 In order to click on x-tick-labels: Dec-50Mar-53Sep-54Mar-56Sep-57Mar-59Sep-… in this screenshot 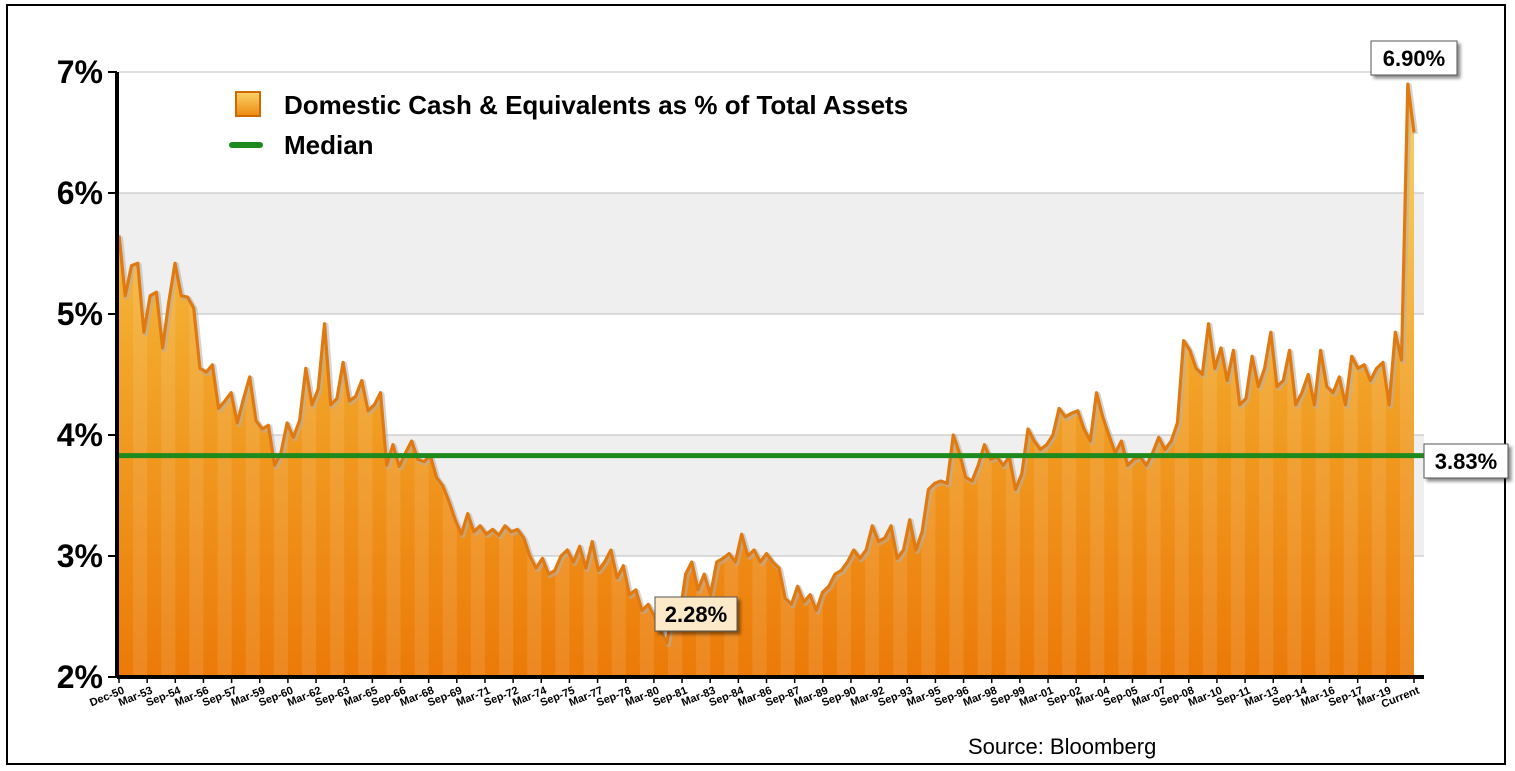, I will do `click(754, 694)`.